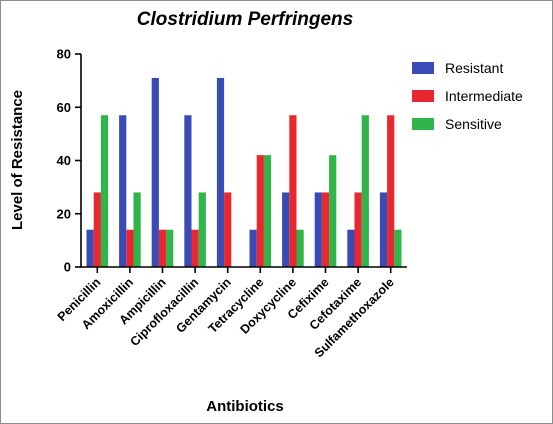  What do you see at coordinates (228, 229) in the screenshot?
I see `bar-intermediate-gentamycin` at bounding box center [228, 229].